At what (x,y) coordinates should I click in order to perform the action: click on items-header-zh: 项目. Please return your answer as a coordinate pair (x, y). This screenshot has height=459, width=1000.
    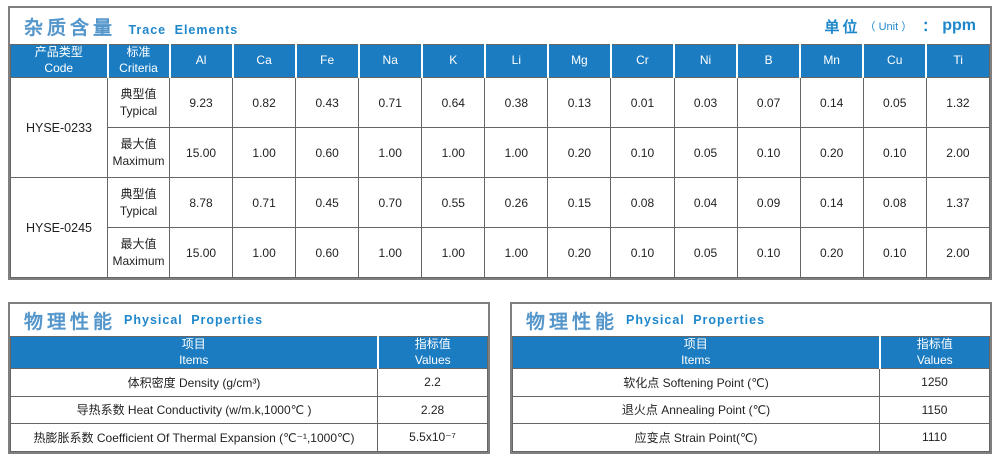
    Looking at the image, I should click on (193, 344).